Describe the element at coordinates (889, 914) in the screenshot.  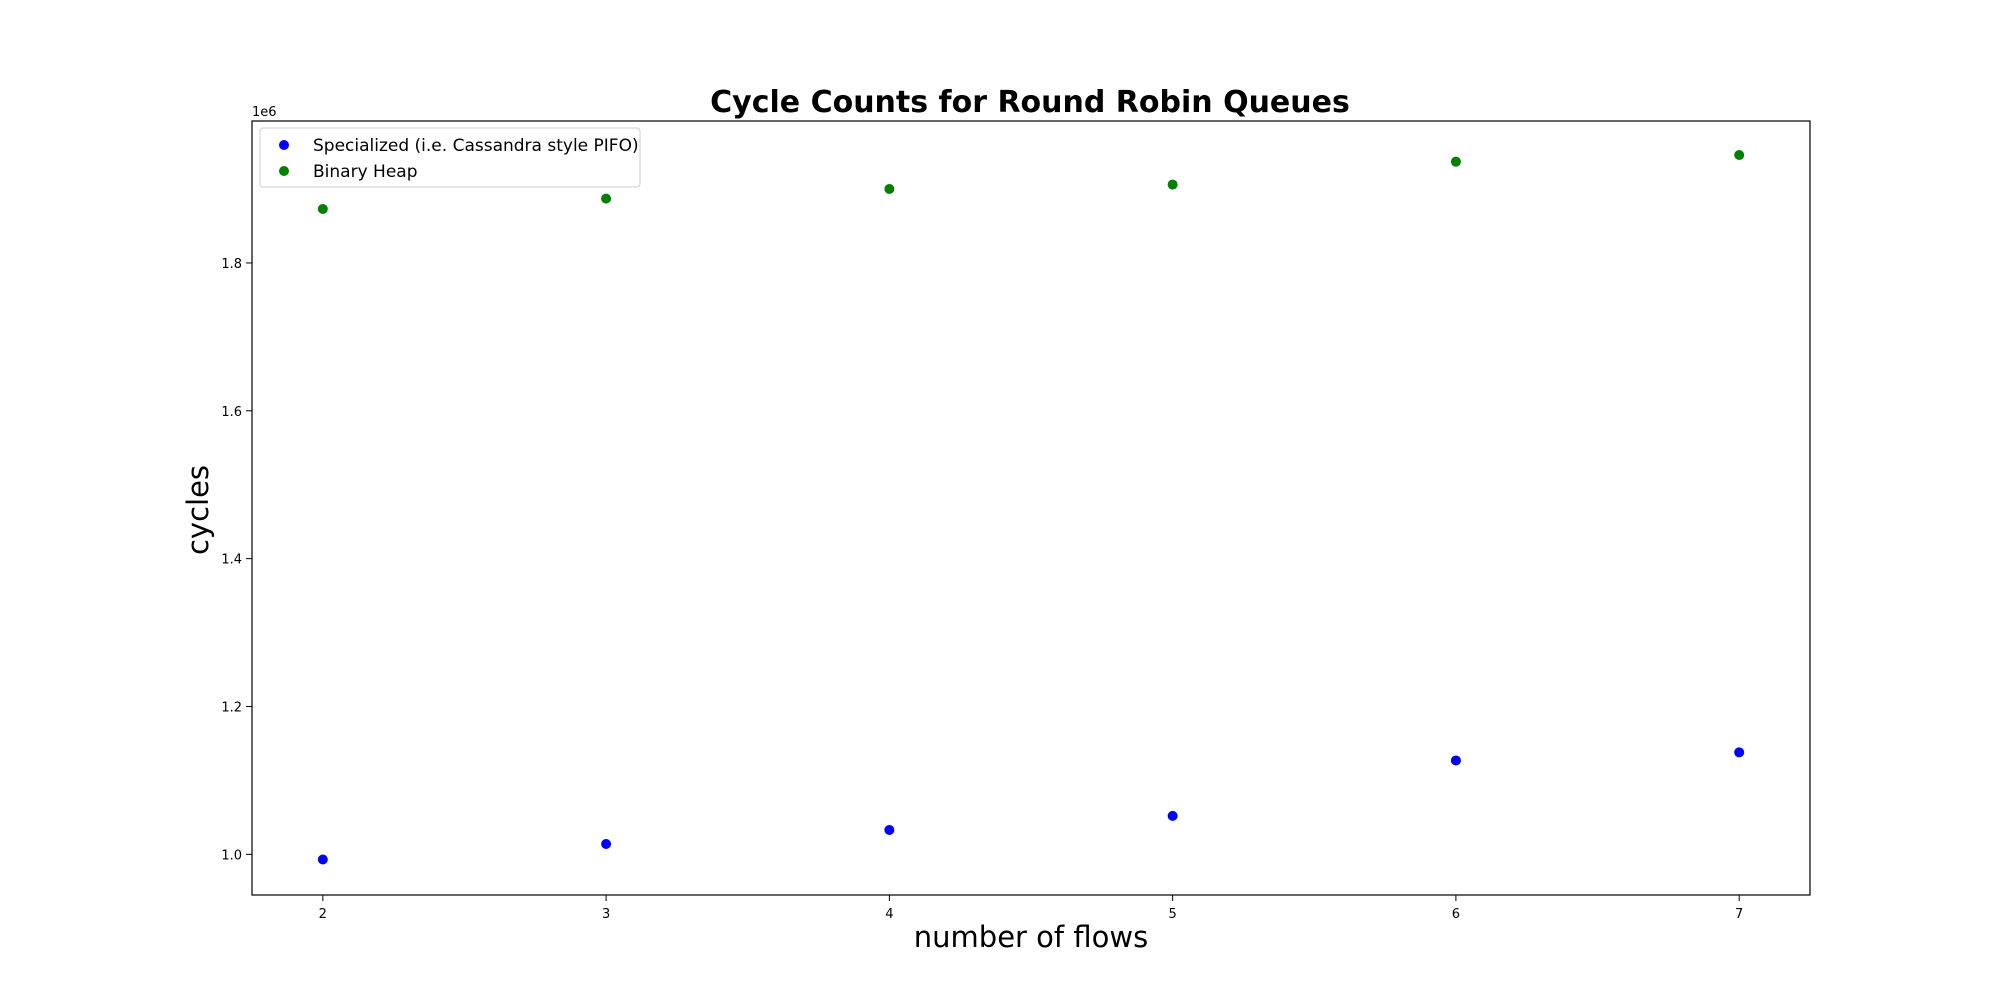
I see `x-tick-label: 4` at that location.